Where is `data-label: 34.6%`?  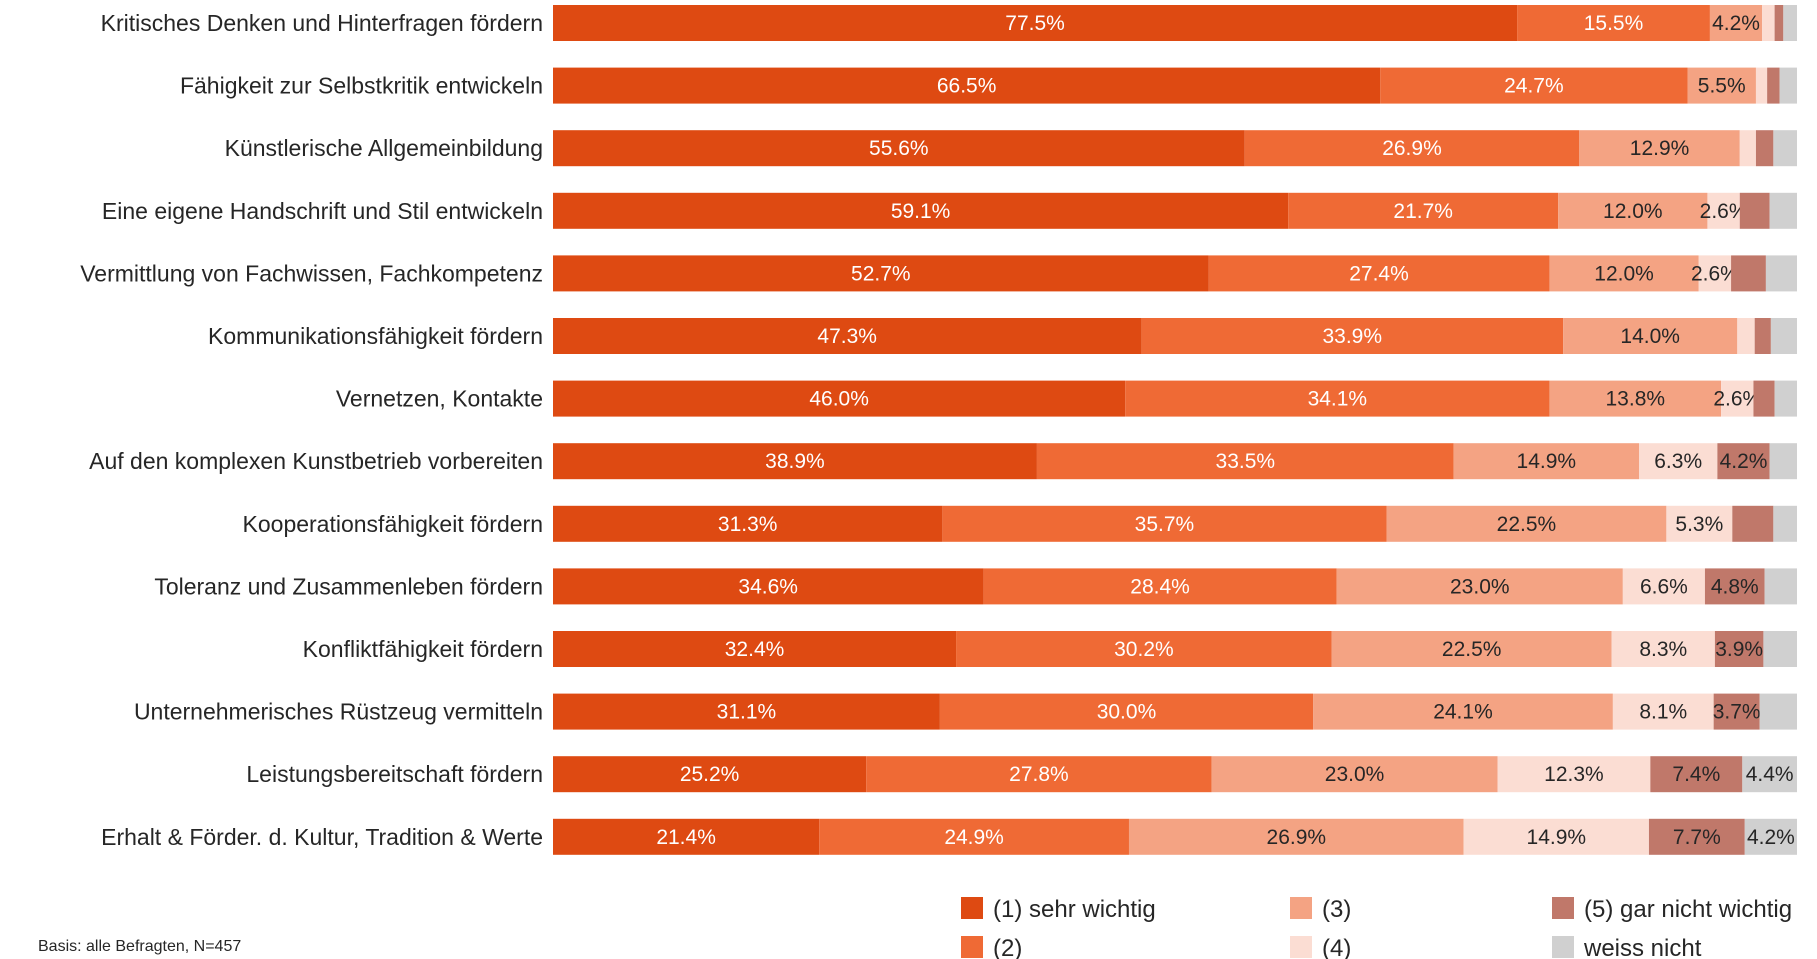 data-label: 34.6% is located at coordinates (768, 586).